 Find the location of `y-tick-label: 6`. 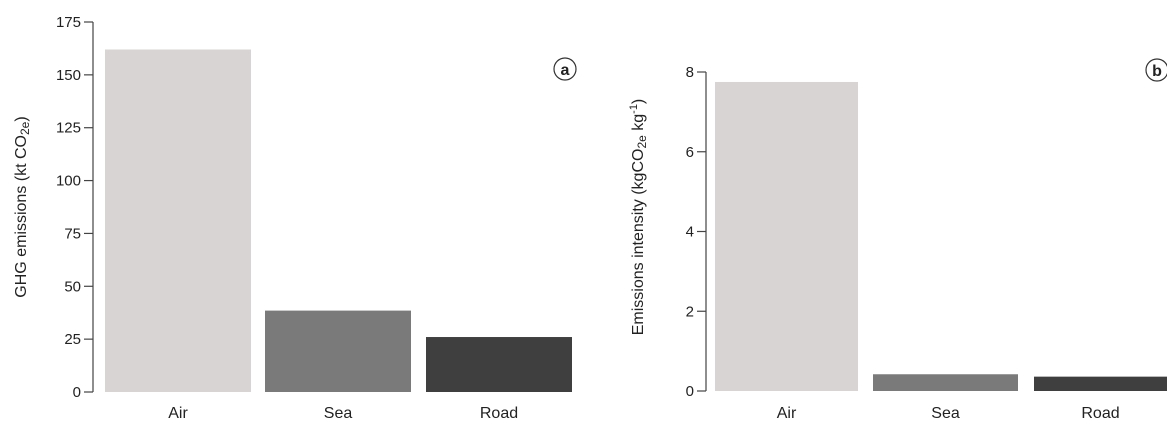

y-tick-label: 6 is located at coordinates (690, 152).